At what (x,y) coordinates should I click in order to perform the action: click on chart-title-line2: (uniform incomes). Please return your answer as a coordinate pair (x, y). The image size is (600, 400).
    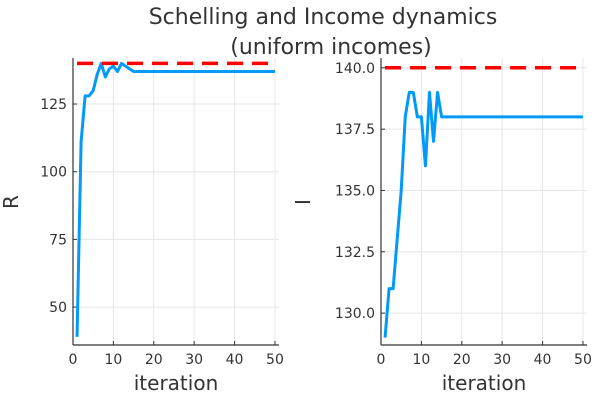
    Looking at the image, I should click on (331, 47).